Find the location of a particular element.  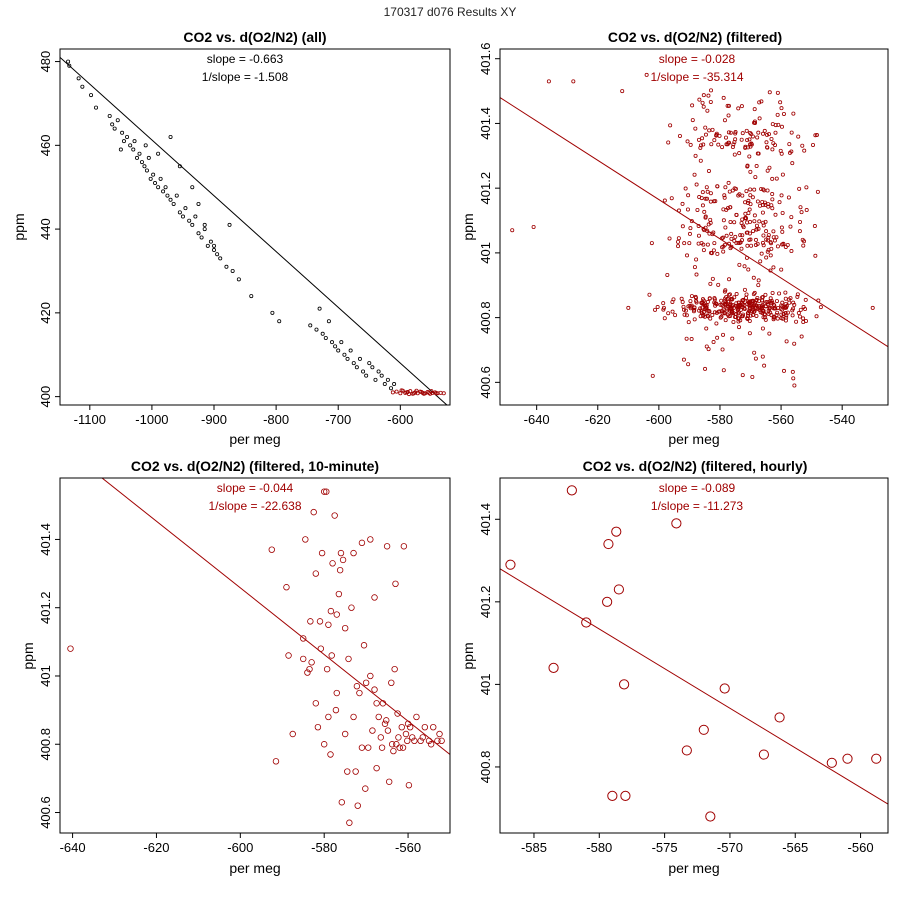

y-tick-label: 400.8 is located at coordinates (485, 317).